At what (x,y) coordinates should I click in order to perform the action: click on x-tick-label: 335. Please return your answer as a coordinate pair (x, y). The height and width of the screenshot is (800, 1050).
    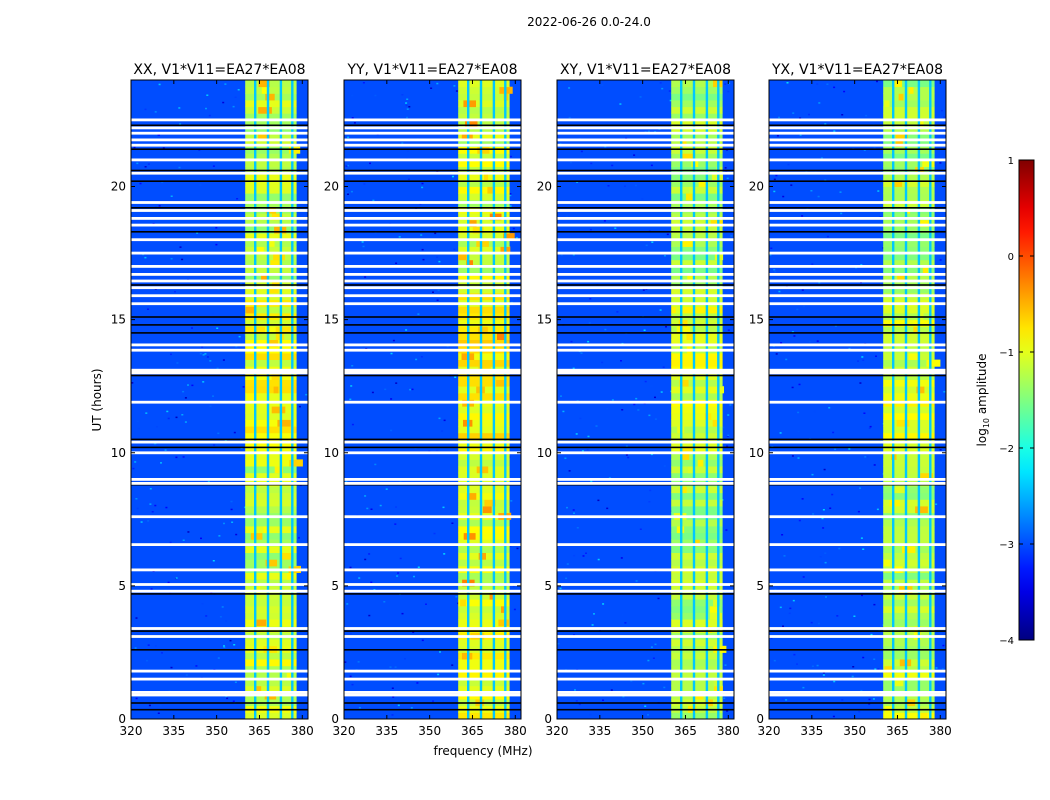
    Looking at the image, I should click on (811, 731).